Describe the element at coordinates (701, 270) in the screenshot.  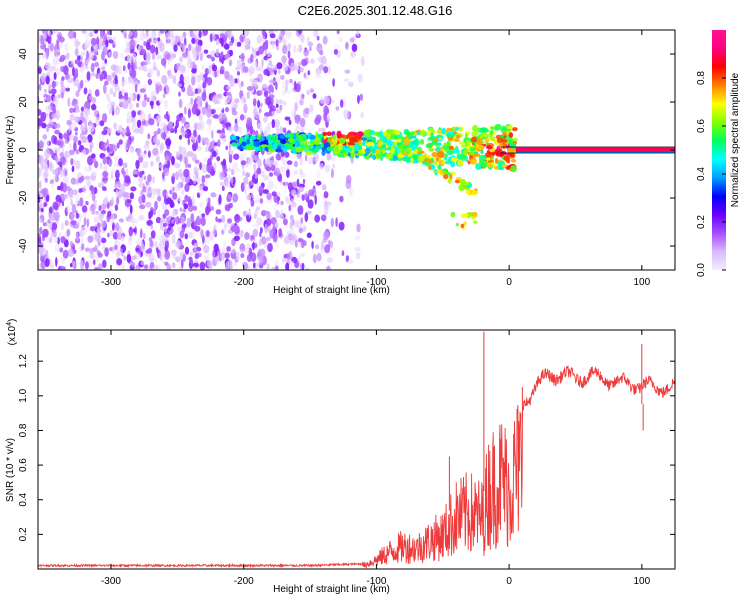
I see `colorbar-tick-label: 0.0` at that location.